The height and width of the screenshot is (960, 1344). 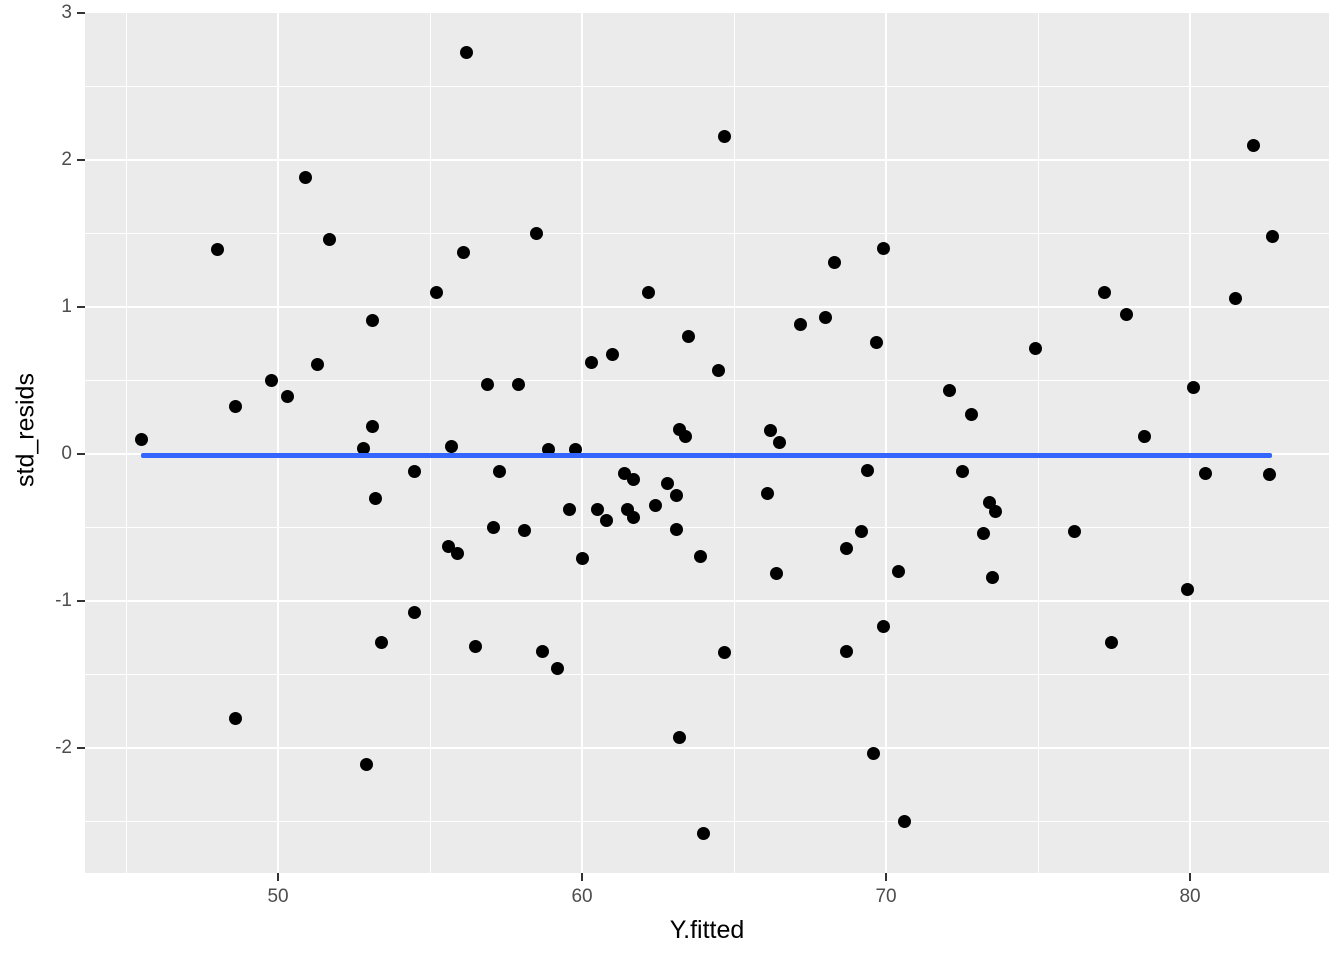 I want to click on x-tick-label: 60, so click(x=582, y=896).